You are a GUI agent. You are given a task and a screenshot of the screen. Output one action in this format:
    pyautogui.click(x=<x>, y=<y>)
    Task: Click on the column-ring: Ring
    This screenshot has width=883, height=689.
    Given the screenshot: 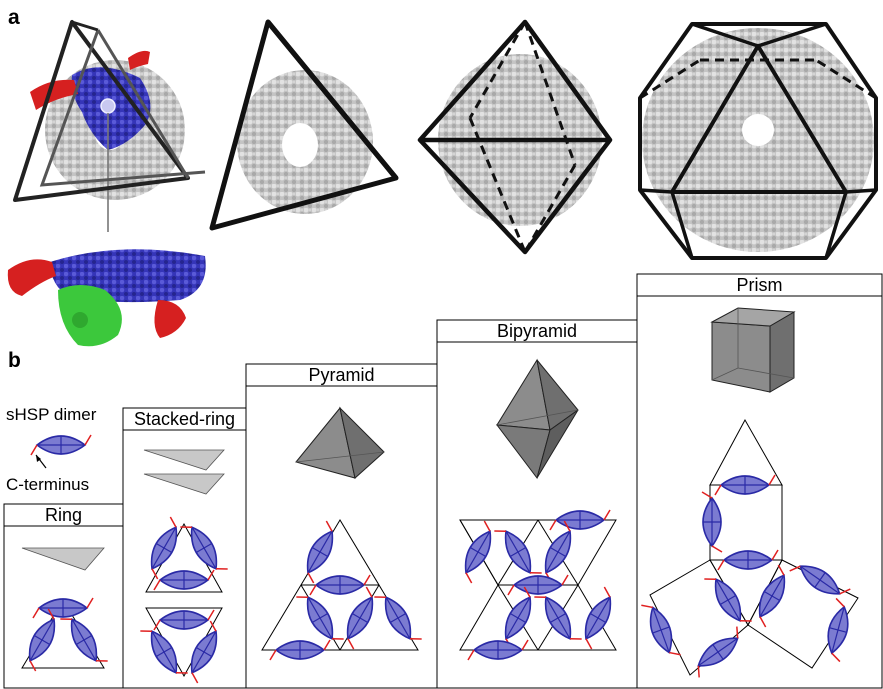 What is the action you would take?
    pyautogui.click(x=63, y=596)
    